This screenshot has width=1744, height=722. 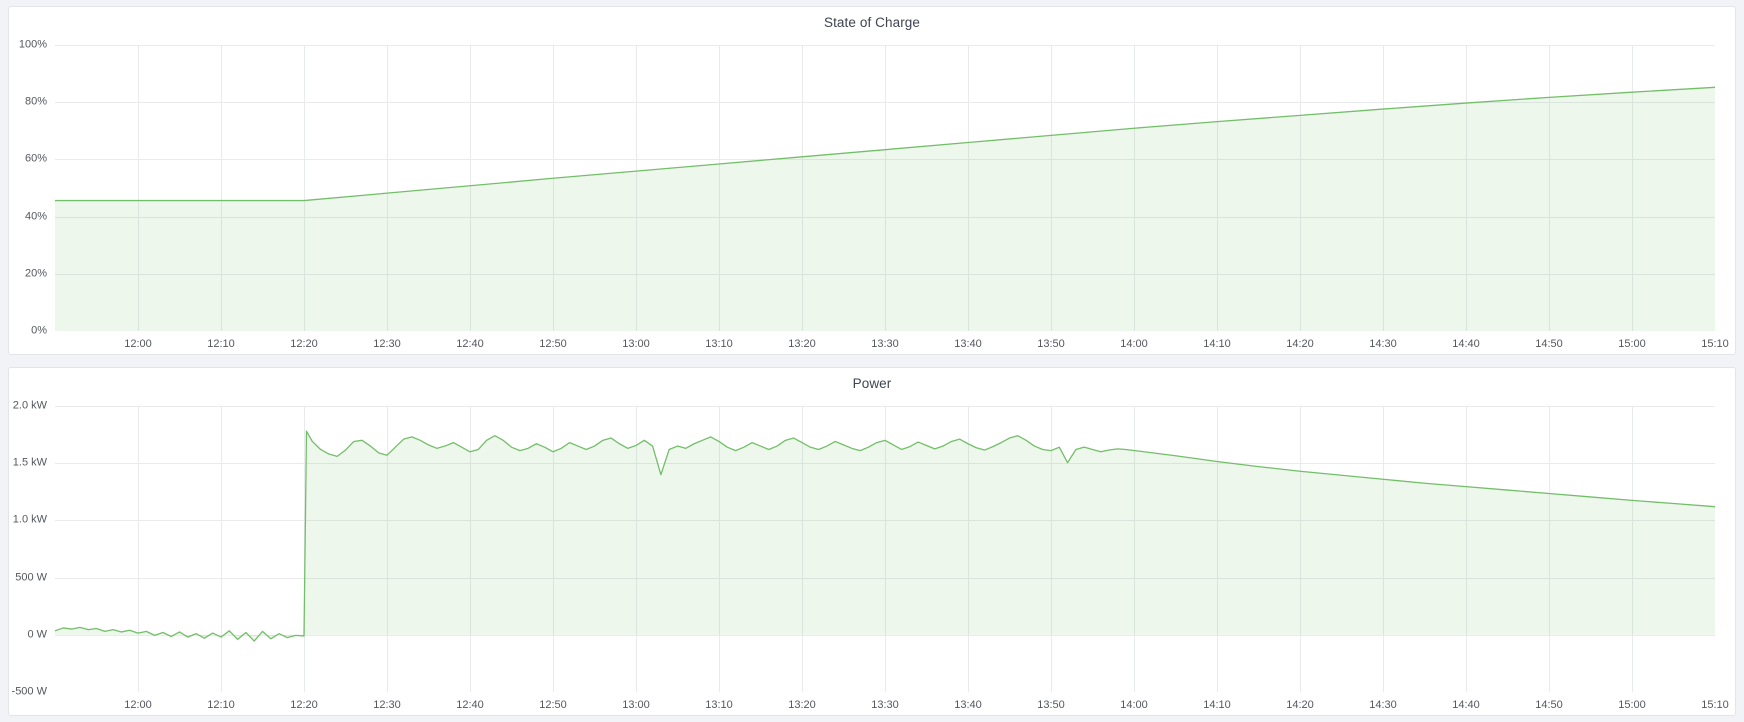 What do you see at coordinates (1383, 344) in the screenshot?
I see `state-of-charge-x-tick-label: 14:30` at bounding box center [1383, 344].